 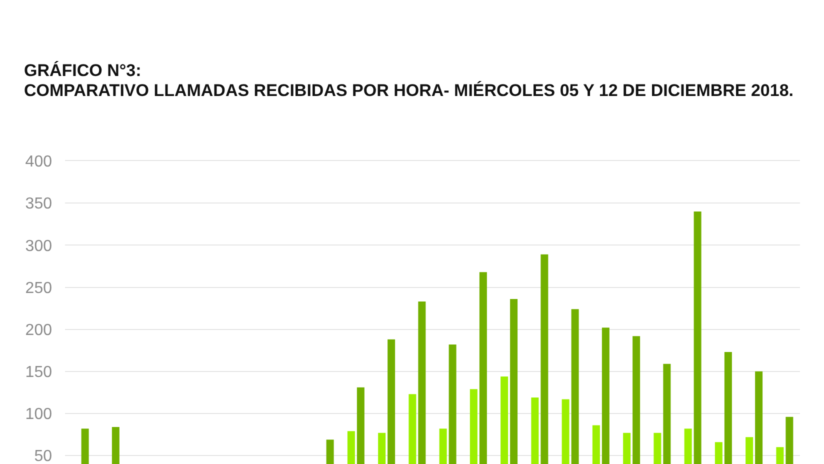 What do you see at coordinates (38, 162) in the screenshot?
I see `y-tick-label: 400` at bounding box center [38, 162].